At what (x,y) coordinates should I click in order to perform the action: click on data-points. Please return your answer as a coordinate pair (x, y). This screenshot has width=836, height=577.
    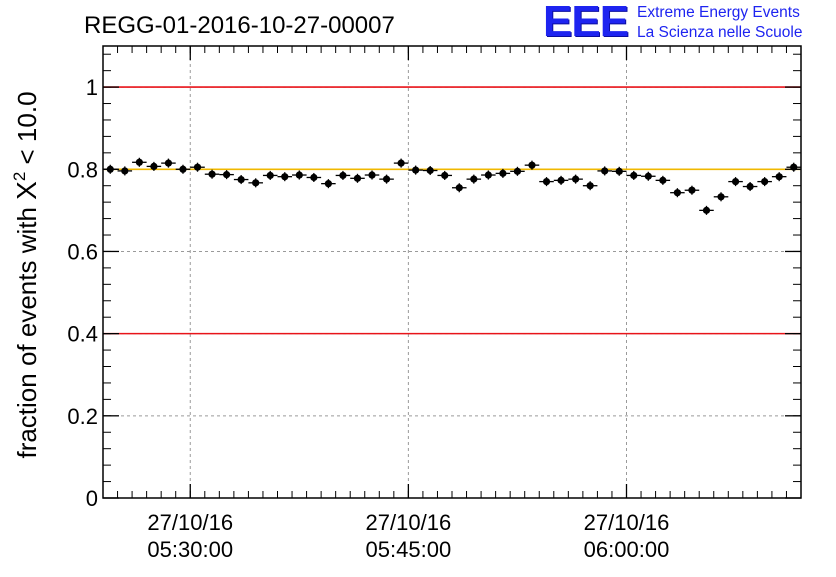
    Looking at the image, I should click on (452, 186).